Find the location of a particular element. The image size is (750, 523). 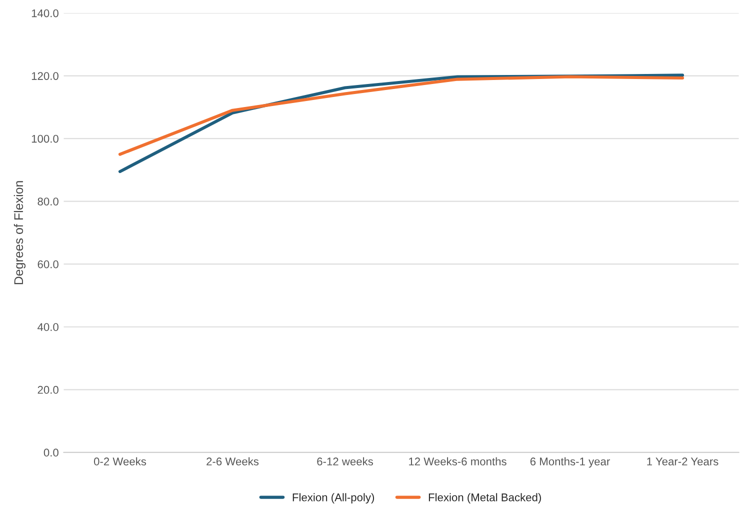

x-tick-label: 2-6 Weeks is located at coordinates (232, 461).